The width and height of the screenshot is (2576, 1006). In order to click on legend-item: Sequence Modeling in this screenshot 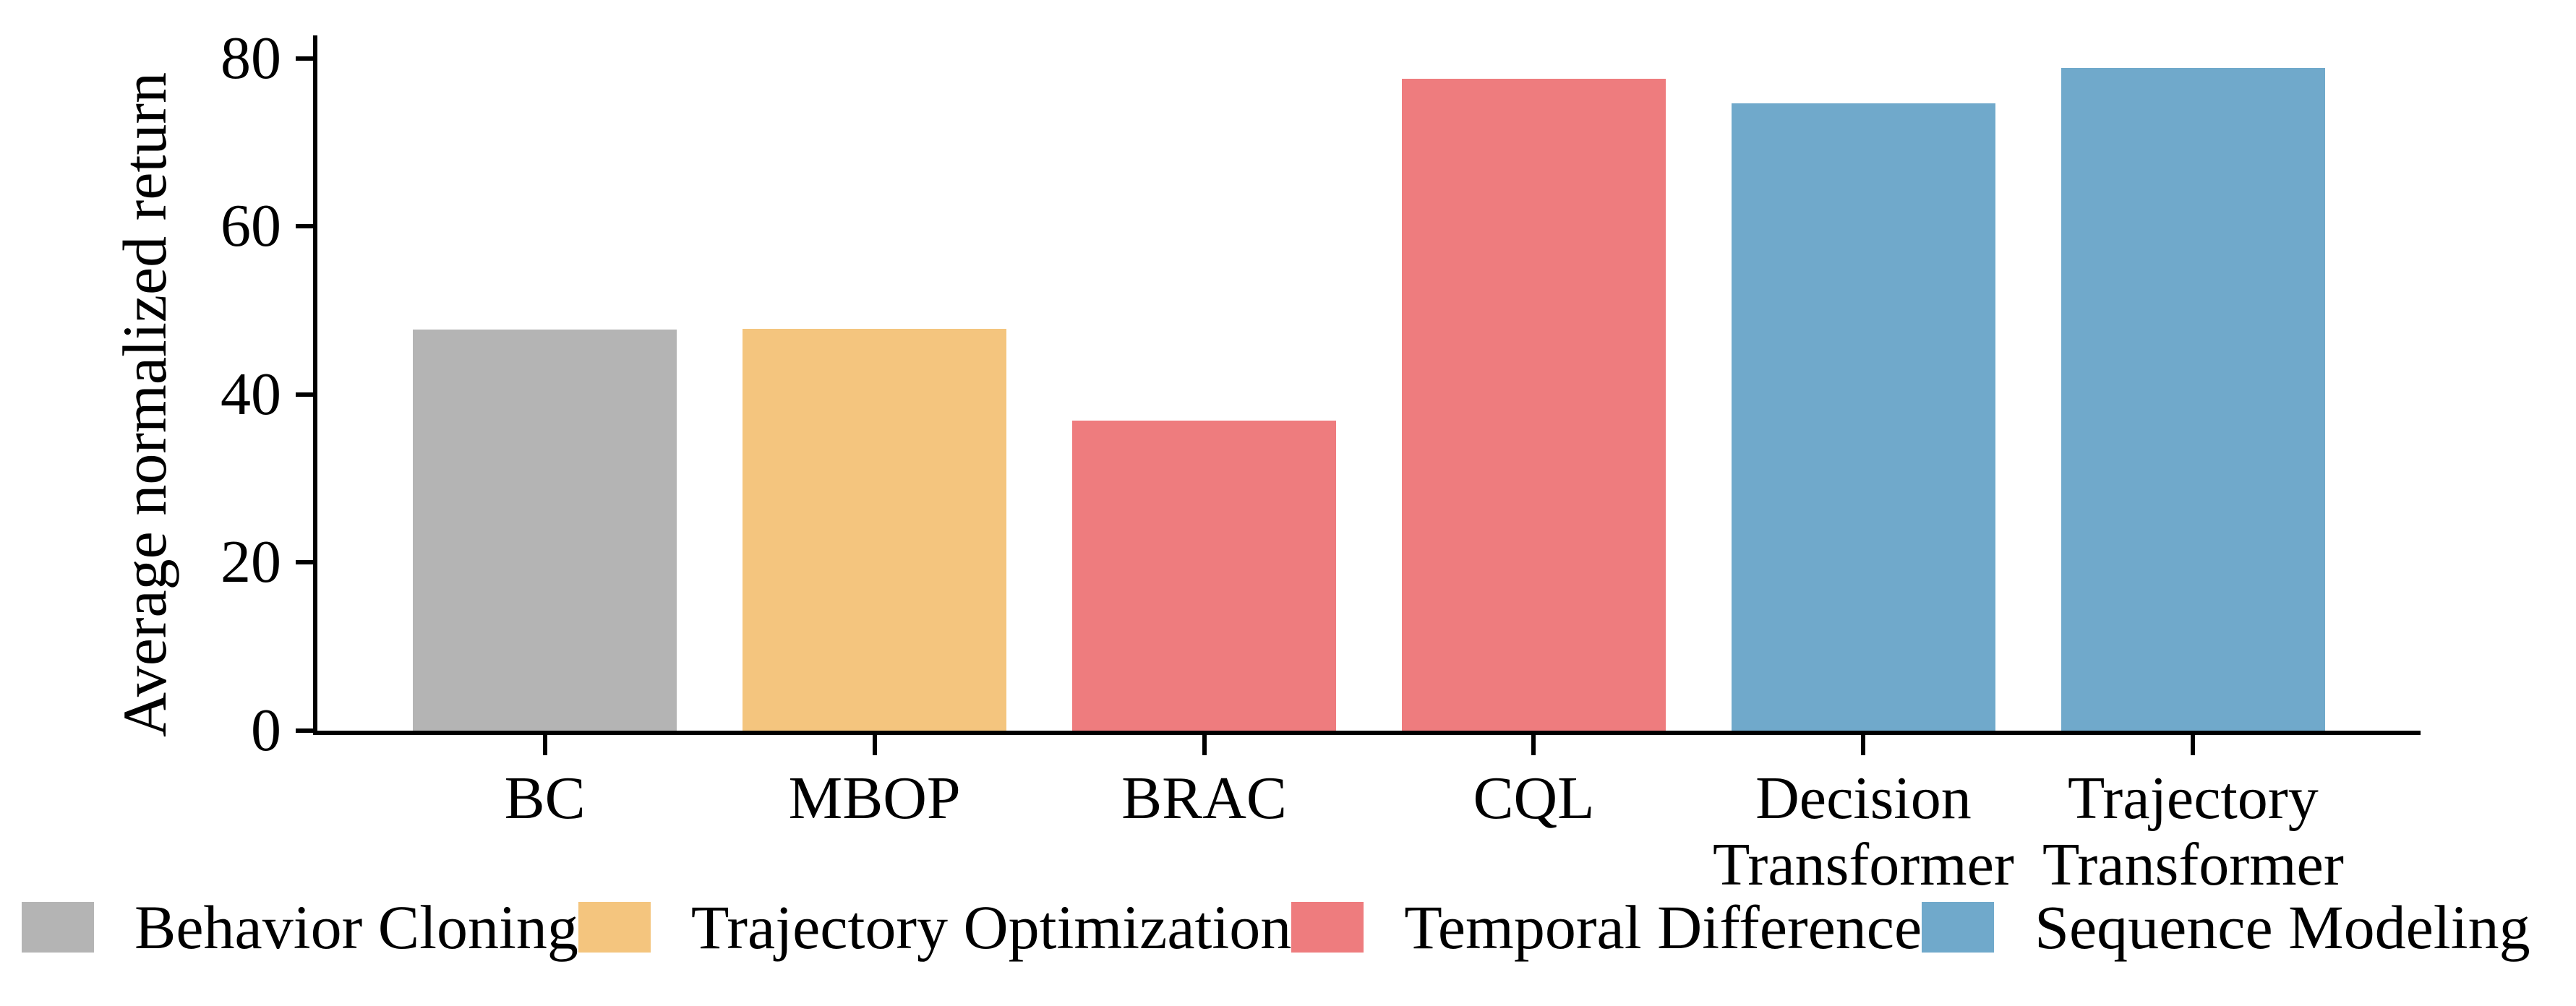, I will do `click(2226, 927)`.